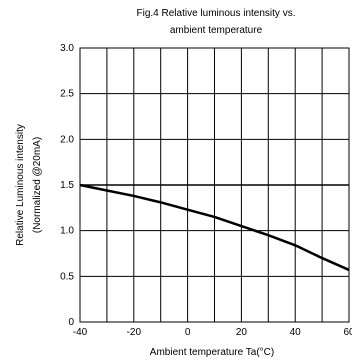 The image size is (352, 362). I want to click on y-tick-label: 1.5, so click(67, 185).